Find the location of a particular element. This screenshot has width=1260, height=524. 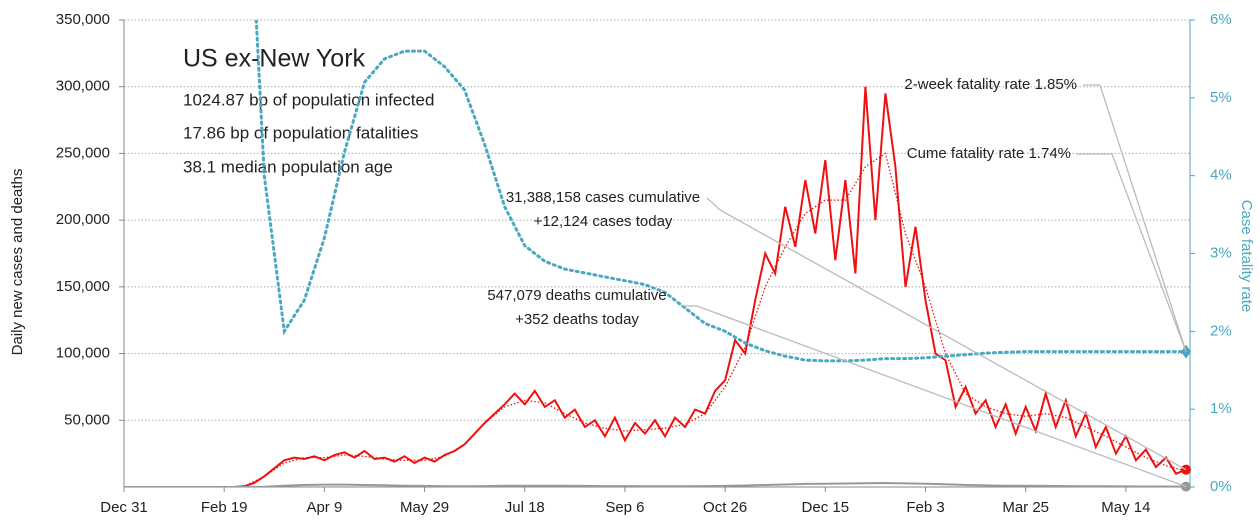

y-tick-label: 150,000 is located at coordinates (83, 286).